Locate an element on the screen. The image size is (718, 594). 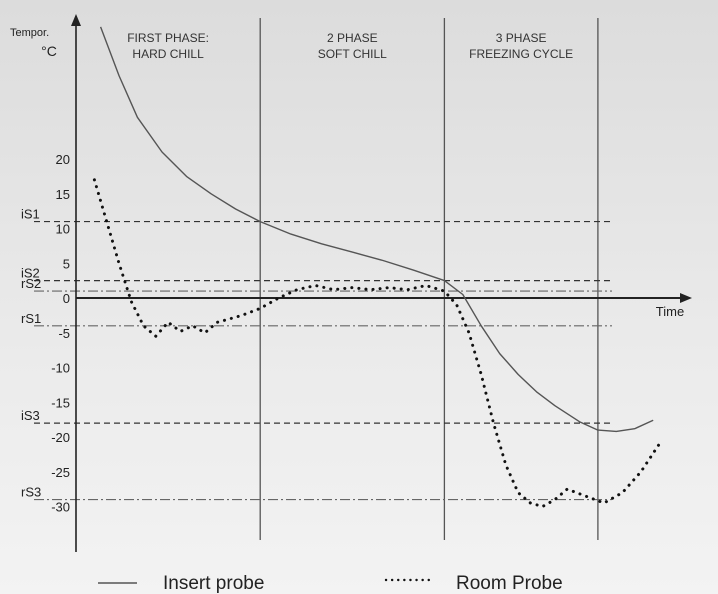
threshold-label-iS3: iS3 is located at coordinates (30, 415).